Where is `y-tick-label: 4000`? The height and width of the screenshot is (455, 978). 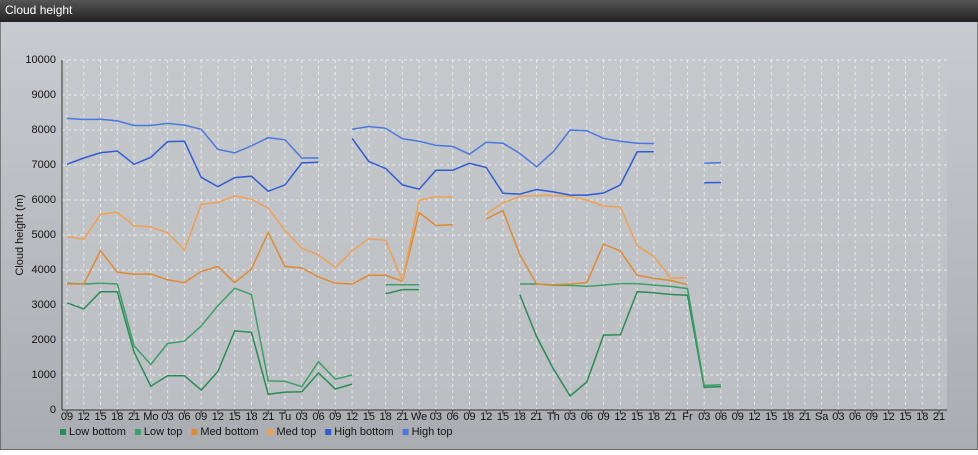 y-tick-label: 4000 is located at coordinates (44, 270).